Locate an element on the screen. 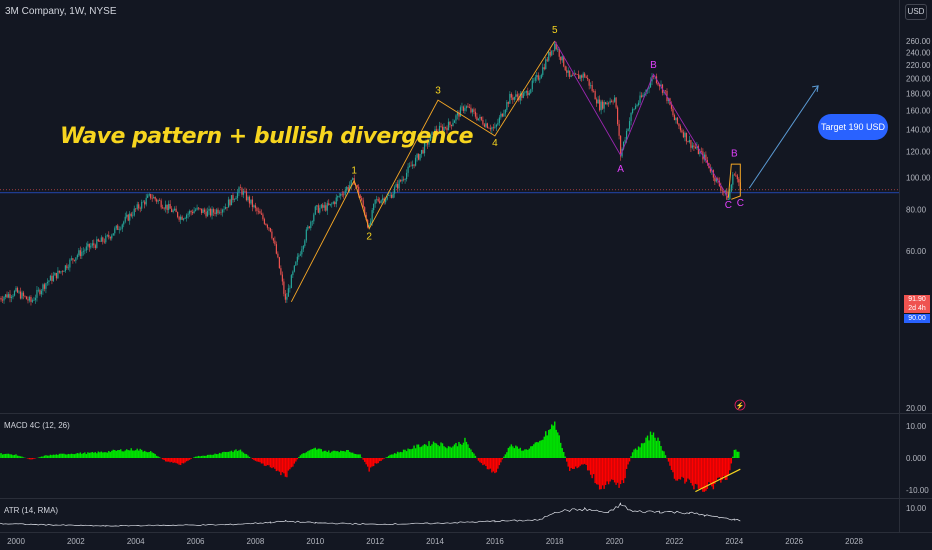  target-callout: Target 190 USD is located at coordinates (853, 127).